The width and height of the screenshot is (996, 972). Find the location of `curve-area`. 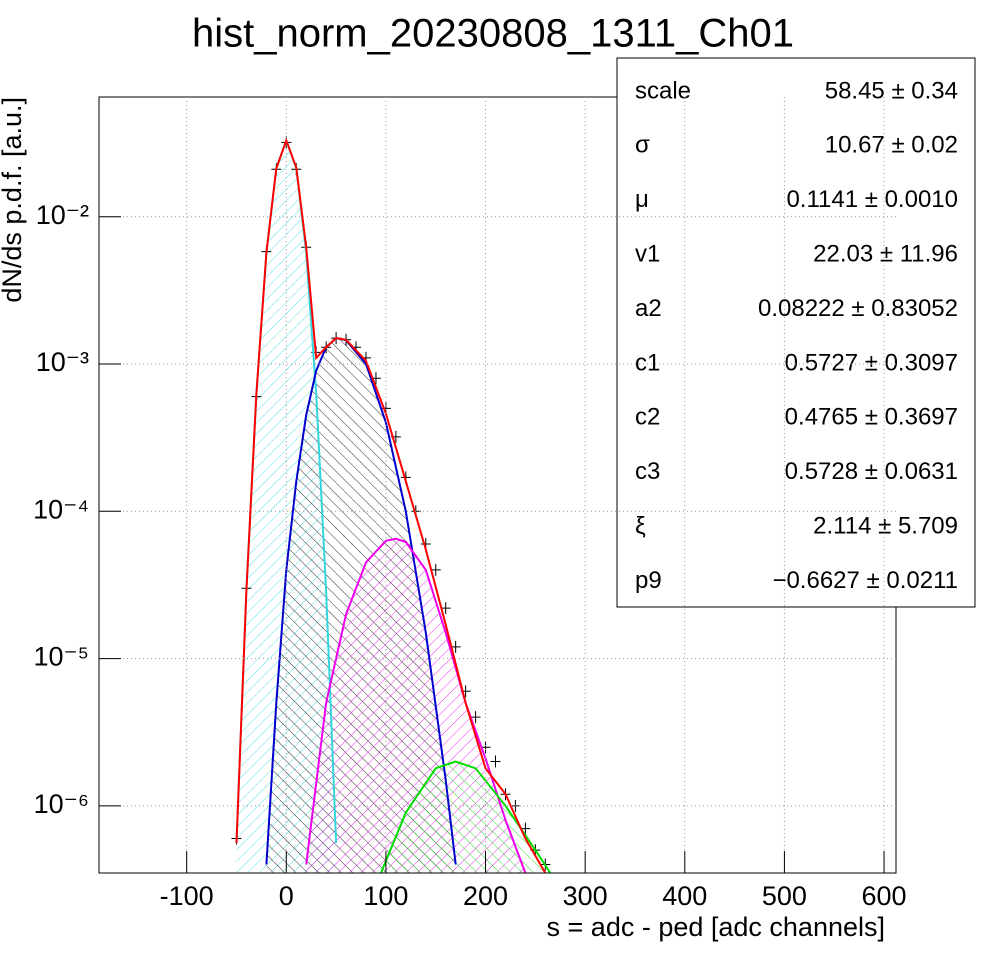

curve-area is located at coordinates (465, 817).